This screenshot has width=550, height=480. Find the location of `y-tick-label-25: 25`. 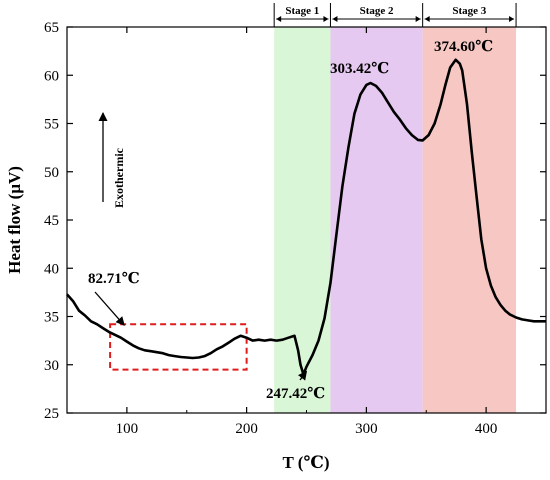

y-tick-label-25: 25 is located at coordinates (51, 414).